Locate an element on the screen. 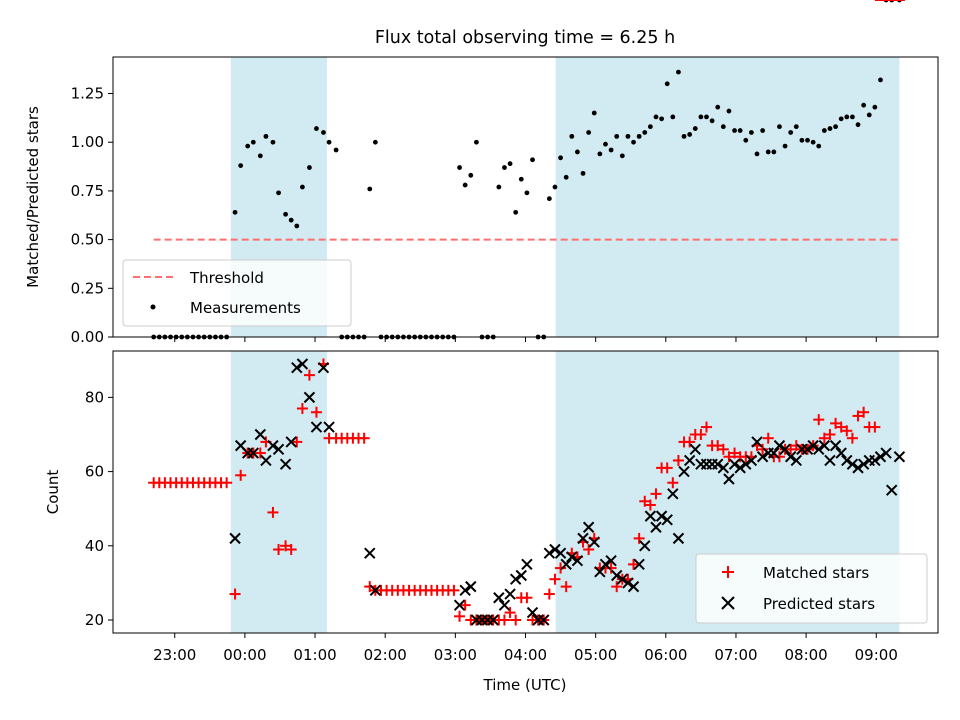  x-axis-label: Time (UTC) is located at coordinates (525, 685).